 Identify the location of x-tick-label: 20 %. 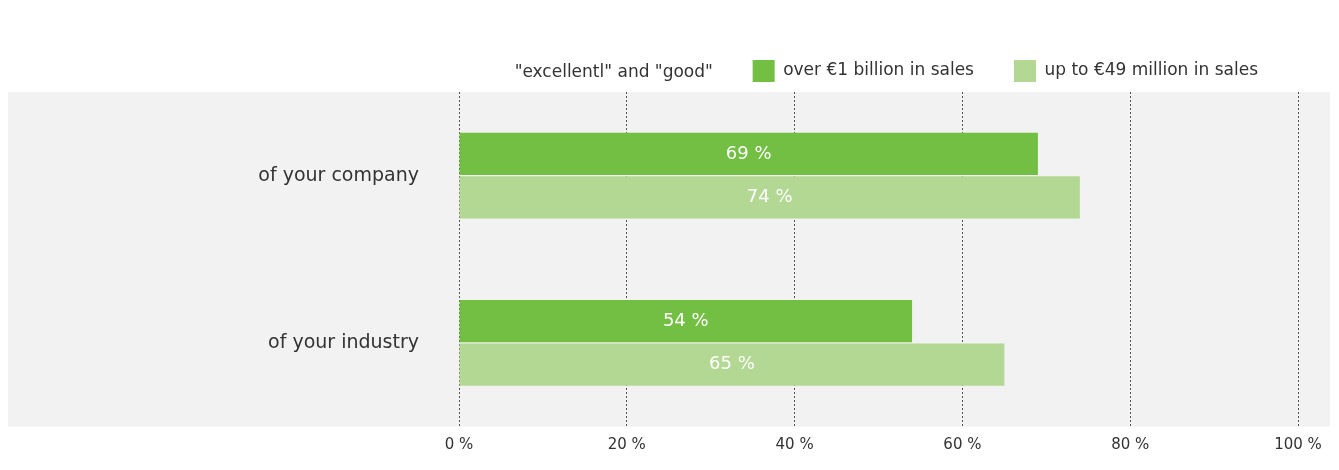
(626, 444).